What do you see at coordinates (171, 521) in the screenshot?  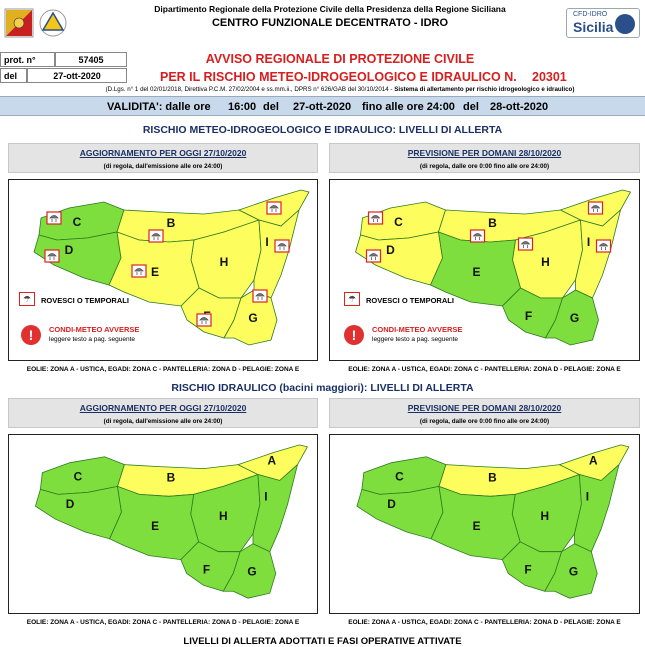 I see `idro-today-sicily-svg: CD B A H I E F G` at bounding box center [171, 521].